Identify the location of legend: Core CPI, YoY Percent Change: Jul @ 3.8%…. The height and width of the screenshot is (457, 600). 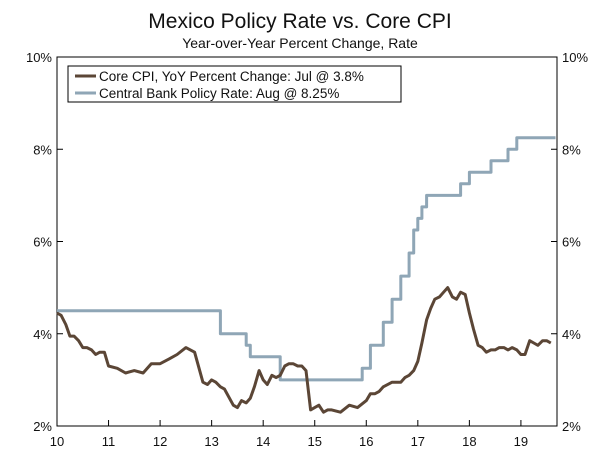
(234, 84).